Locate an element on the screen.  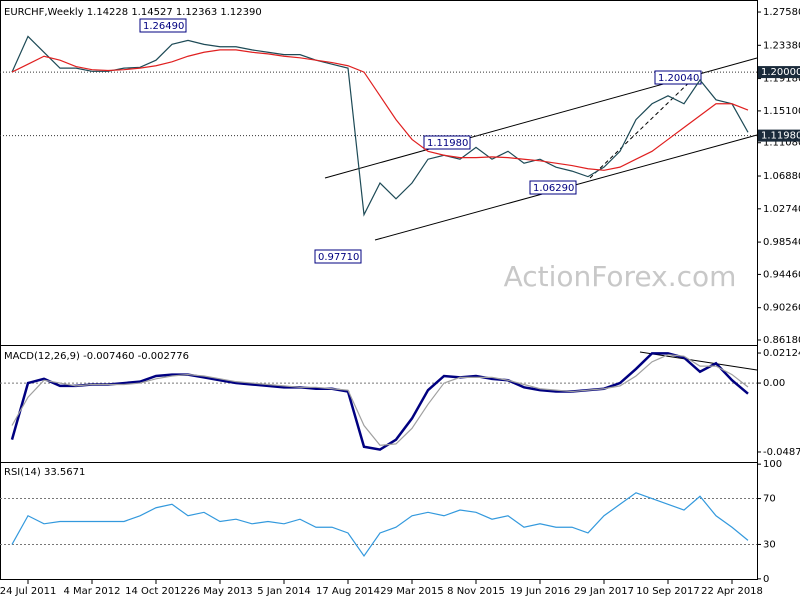
panel-title: MACD(12,26,9) -0.007460 -0.002776 is located at coordinates (96, 356).